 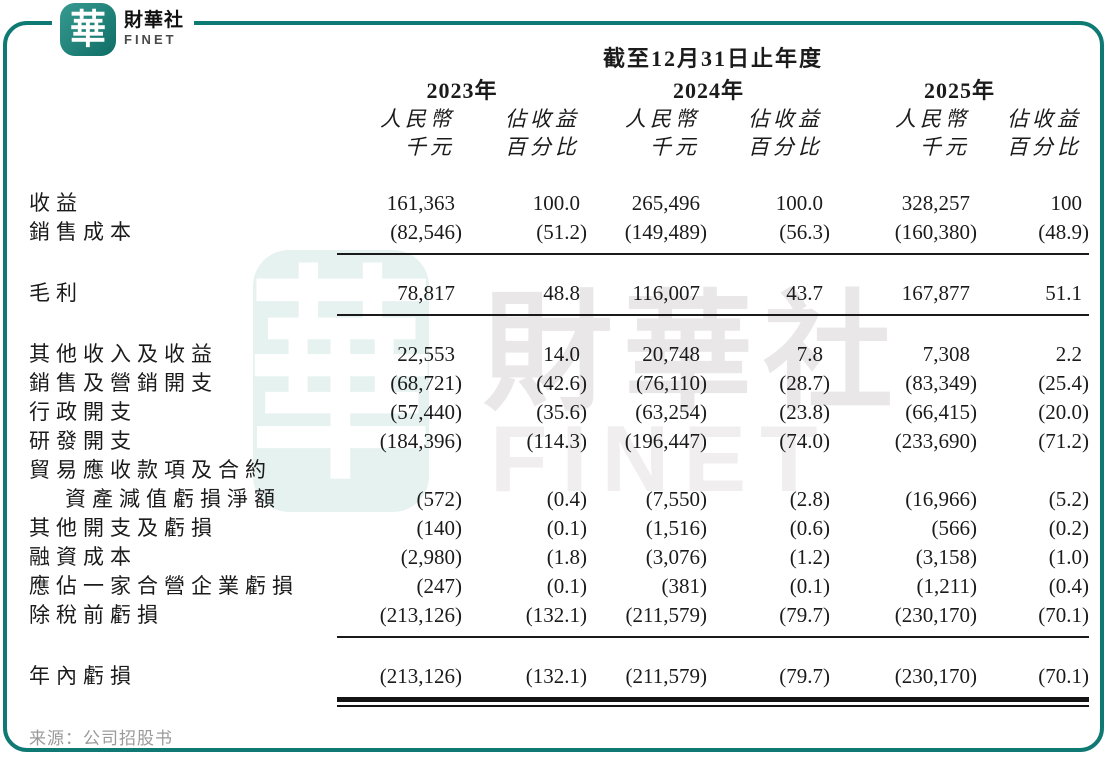 I want to click on cell-rmb-2024: 116,007, so click(x=666, y=293).